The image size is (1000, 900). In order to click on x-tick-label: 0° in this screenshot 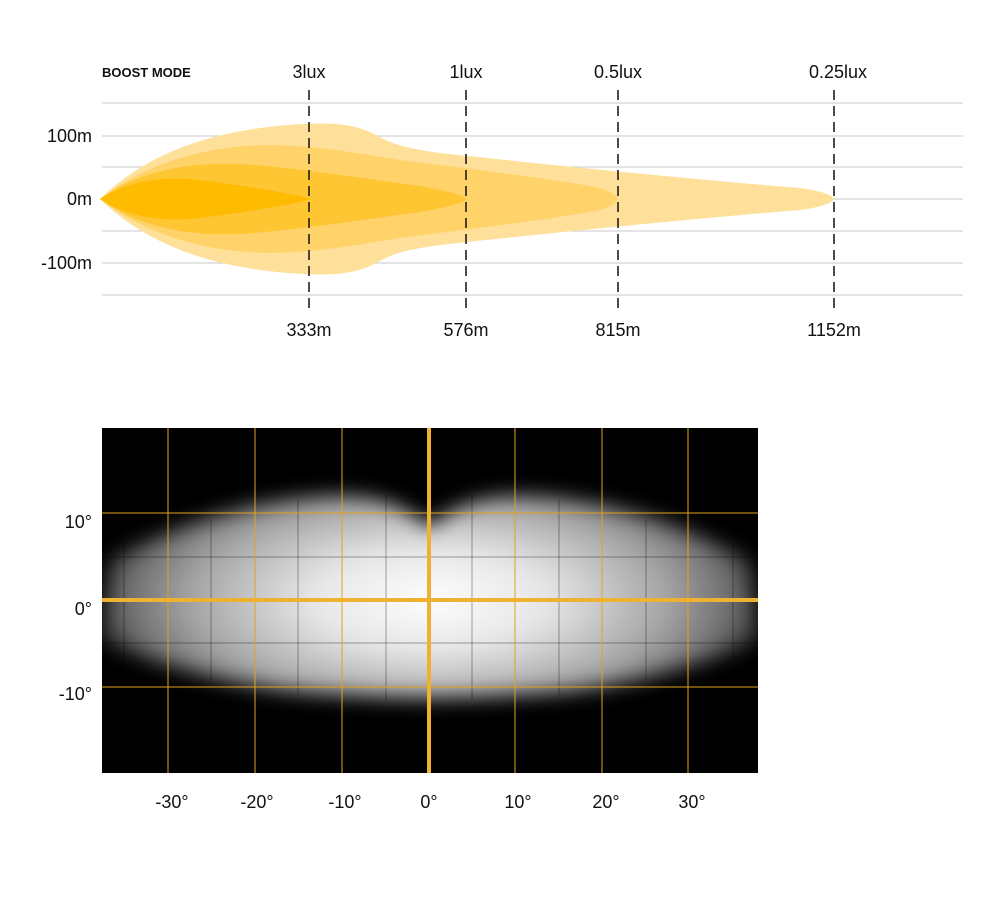, I will do `click(428, 802)`.